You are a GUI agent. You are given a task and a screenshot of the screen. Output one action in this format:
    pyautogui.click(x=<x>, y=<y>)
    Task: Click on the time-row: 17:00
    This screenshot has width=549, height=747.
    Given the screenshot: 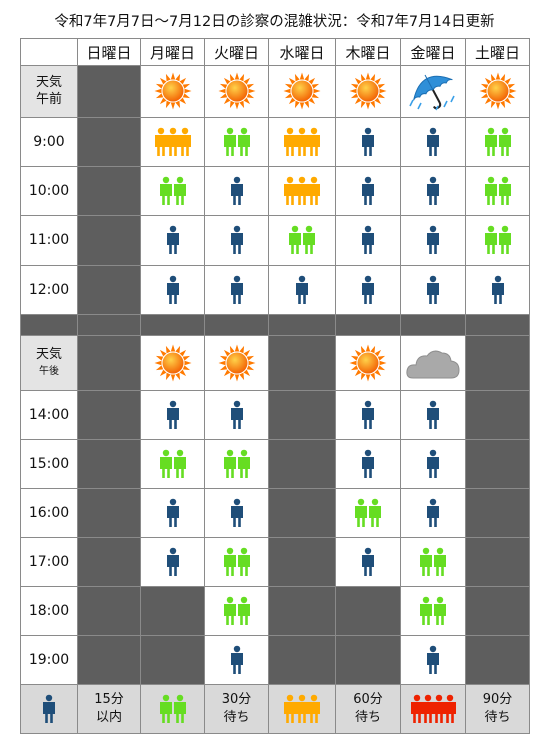 What is the action you would take?
    pyautogui.click(x=275, y=561)
    